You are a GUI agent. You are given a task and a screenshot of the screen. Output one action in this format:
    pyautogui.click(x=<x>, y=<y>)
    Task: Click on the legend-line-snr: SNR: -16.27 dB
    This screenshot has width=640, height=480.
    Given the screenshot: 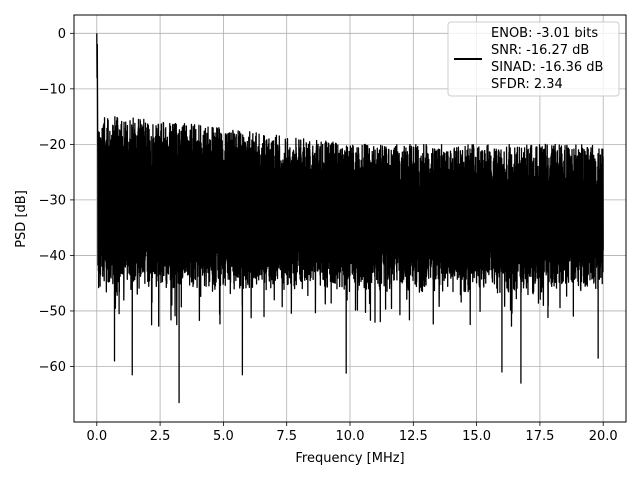 What is the action you would take?
    pyautogui.click(x=540, y=50)
    